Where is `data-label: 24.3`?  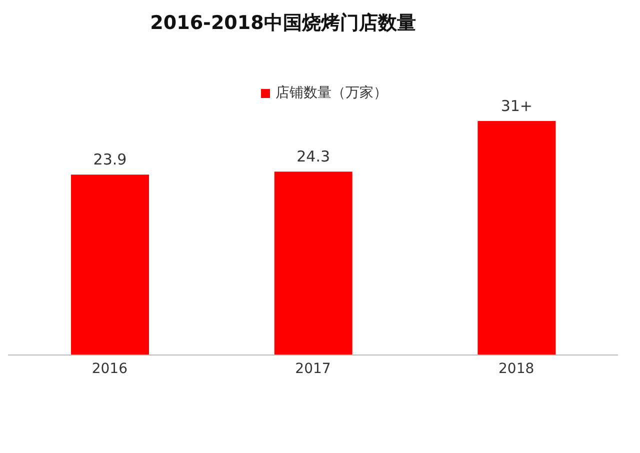
data-label: 24.3 is located at coordinates (313, 157).